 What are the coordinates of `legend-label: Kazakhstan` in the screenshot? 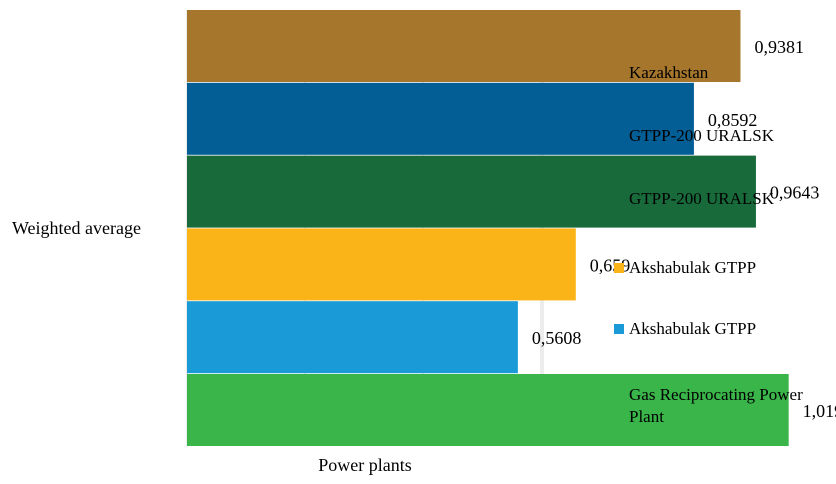 It's located at (669, 72).